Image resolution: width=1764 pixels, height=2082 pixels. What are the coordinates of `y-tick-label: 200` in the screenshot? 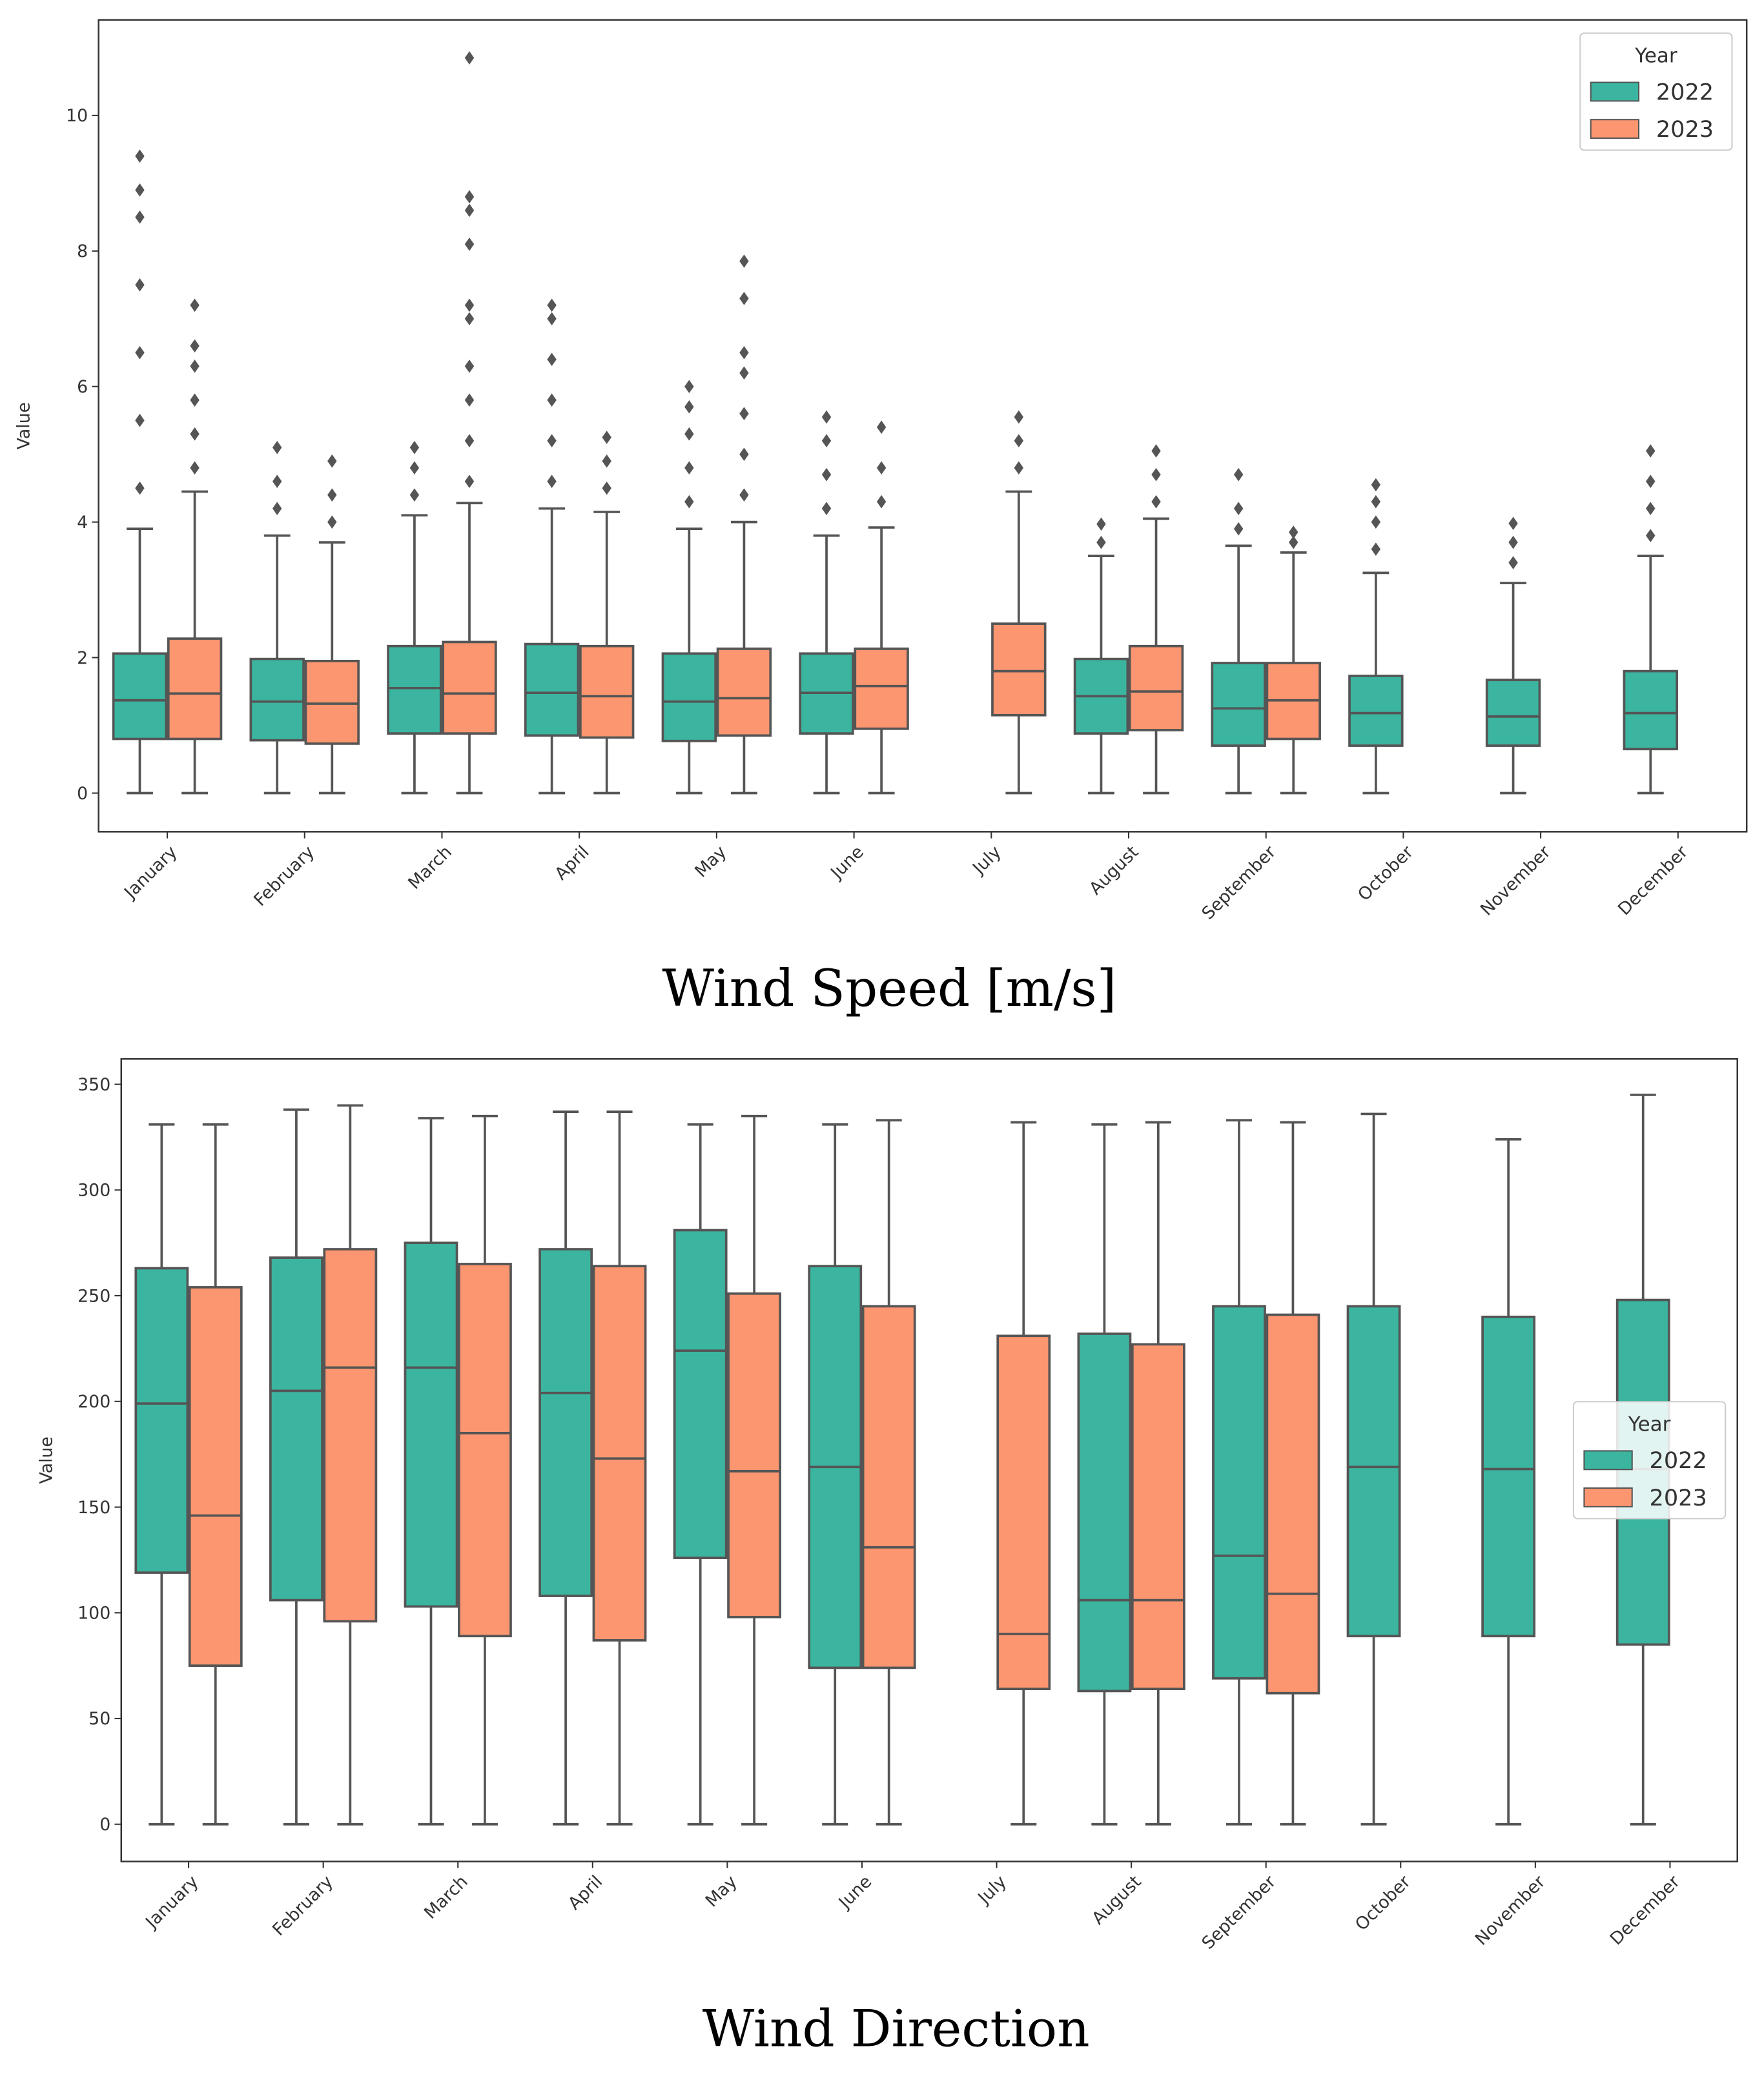 It's located at (94, 1402).